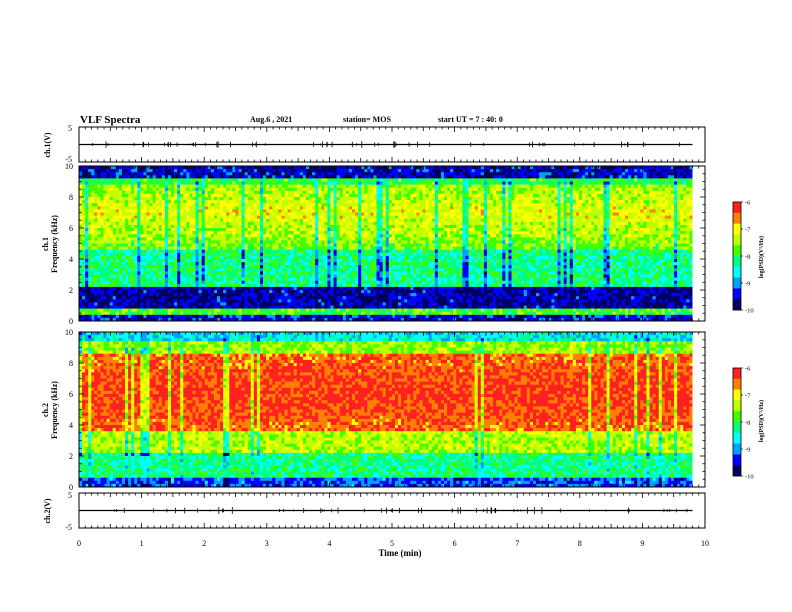 The width and height of the screenshot is (792, 612). I want to click on x-tick-label: 6, so click(455, 543).